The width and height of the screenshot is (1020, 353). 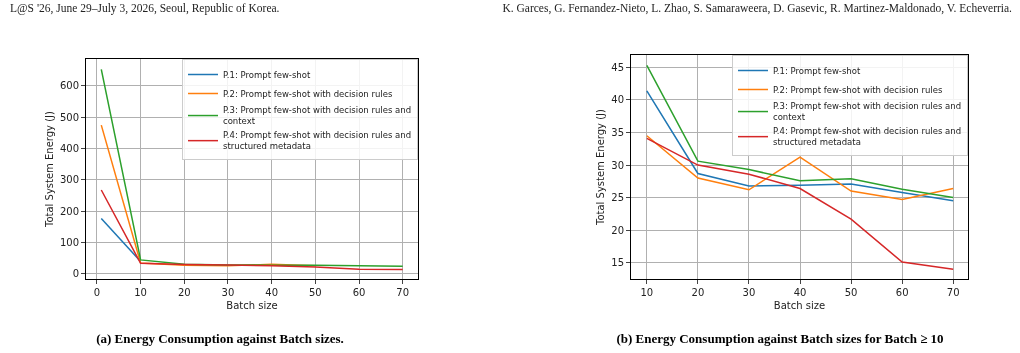 What do you see at coordinates (780, 339) in the screenshot?
I see `text: (b) Energy Consumption against Batch sizes for Batch ≥ 10` at bounding box center [780, 339].